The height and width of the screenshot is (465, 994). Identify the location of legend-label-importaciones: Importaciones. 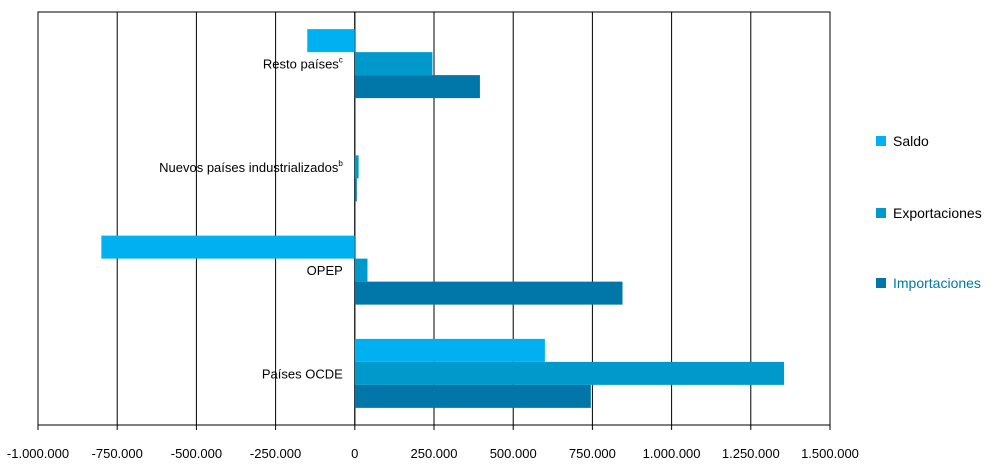
(937, 283).